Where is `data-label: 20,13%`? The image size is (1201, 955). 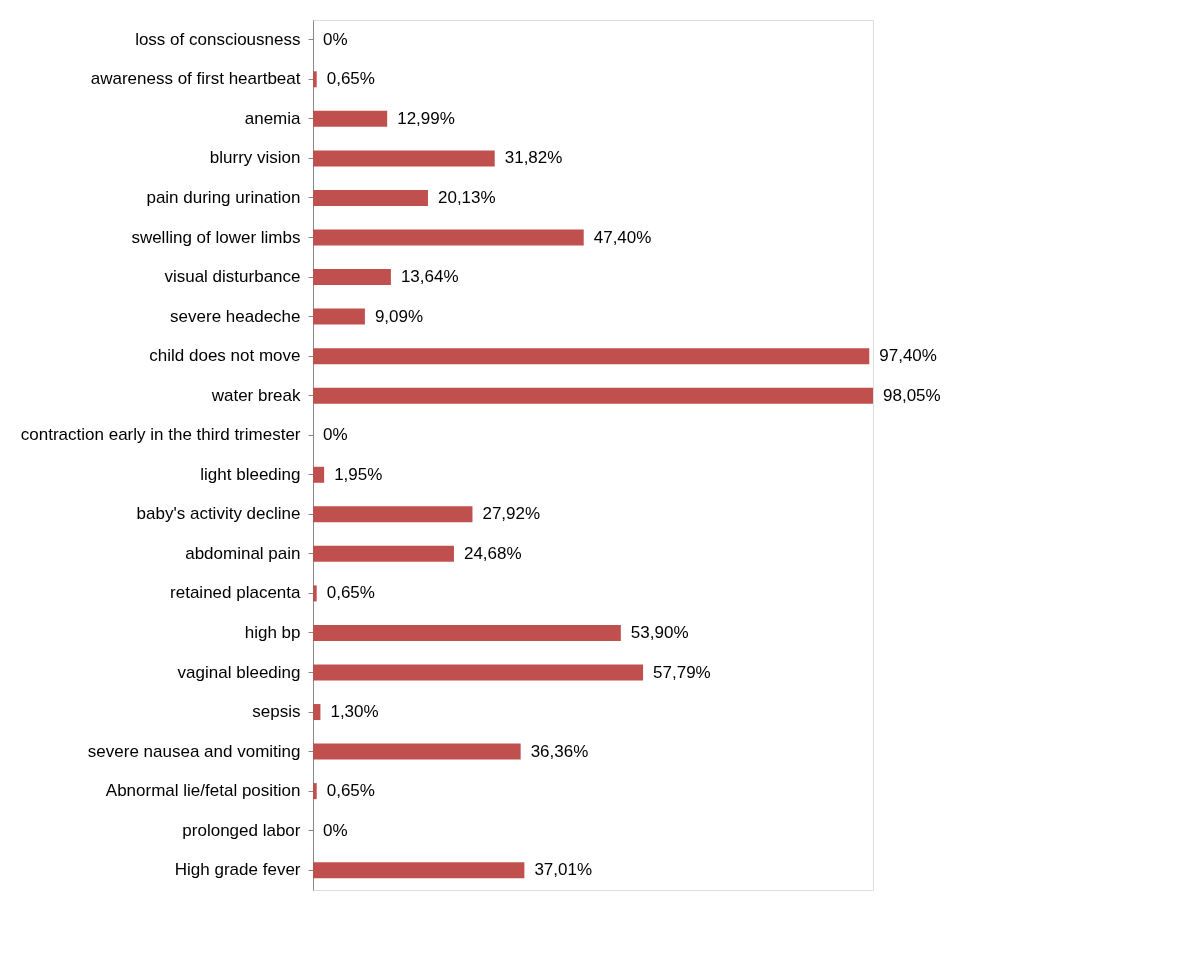 data-label: 20,13% is located at coordinates (466, 197).